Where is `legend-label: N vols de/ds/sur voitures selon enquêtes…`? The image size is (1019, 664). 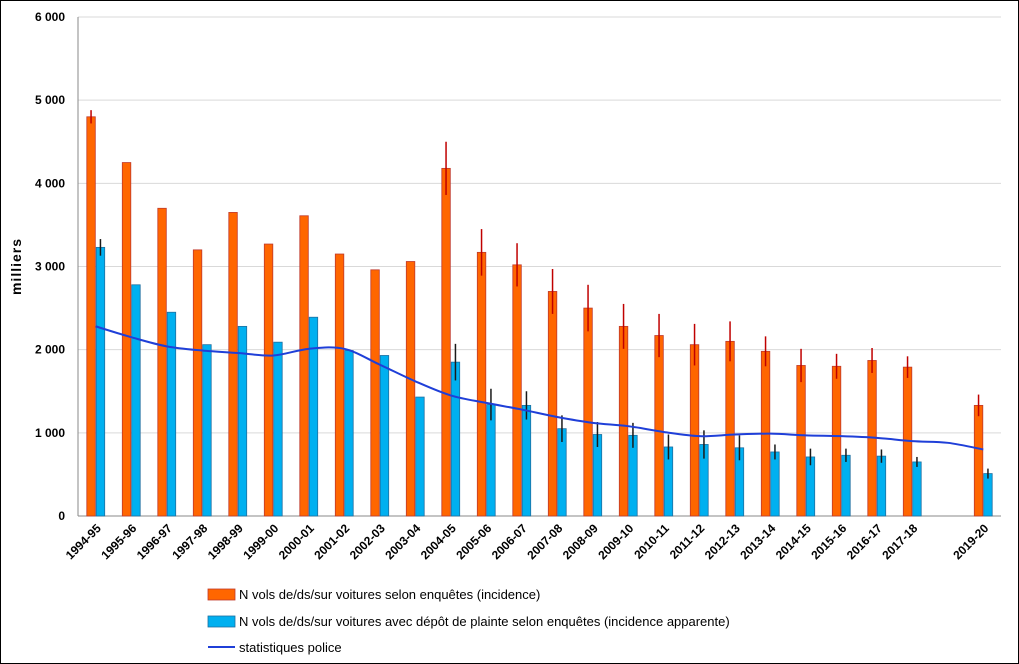 legend-label: N vols de/ds/sur voitures selon enquêtes… is located at coordinates (389, 594).